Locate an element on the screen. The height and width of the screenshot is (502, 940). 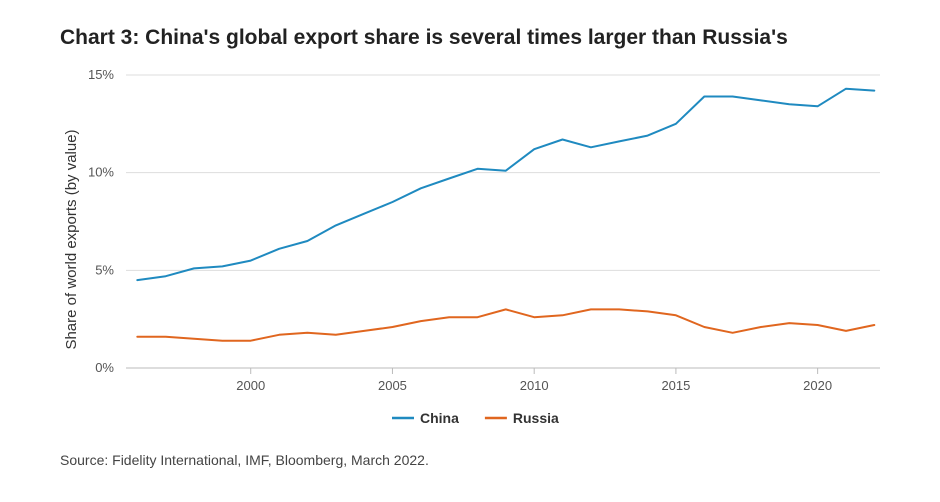
x-tick-labels: 2000 2005 2010 2015 2020 is located at coordinates (534, 380).